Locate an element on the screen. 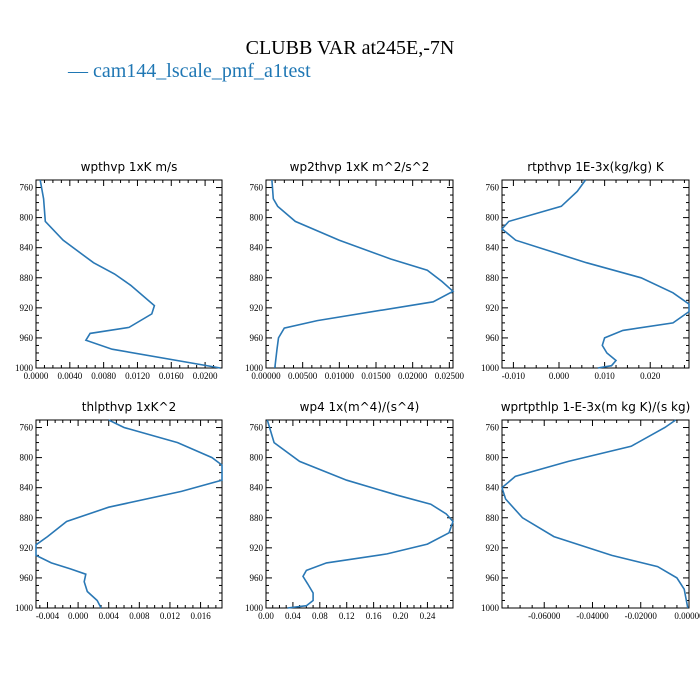  x-tick-label: 0.00500 is located at coordinates (303, 376).